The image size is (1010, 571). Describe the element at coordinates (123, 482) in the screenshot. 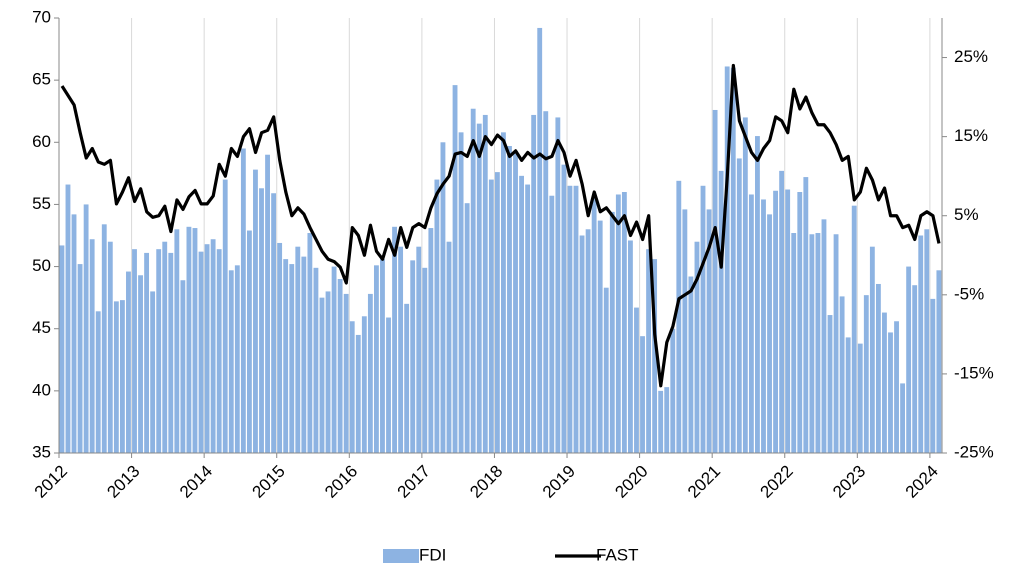

I see `x-tick-label: 2013` at that location.